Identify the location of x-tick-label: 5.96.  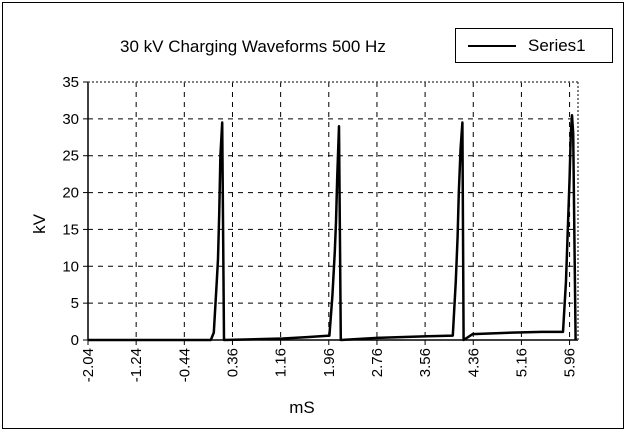
(570, 362).